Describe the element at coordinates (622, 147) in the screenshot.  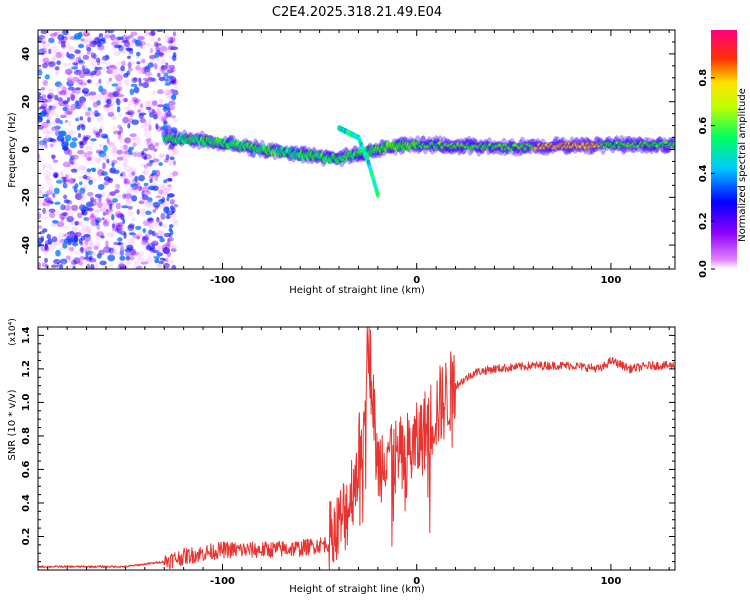
I see `ridge-core` at that location.